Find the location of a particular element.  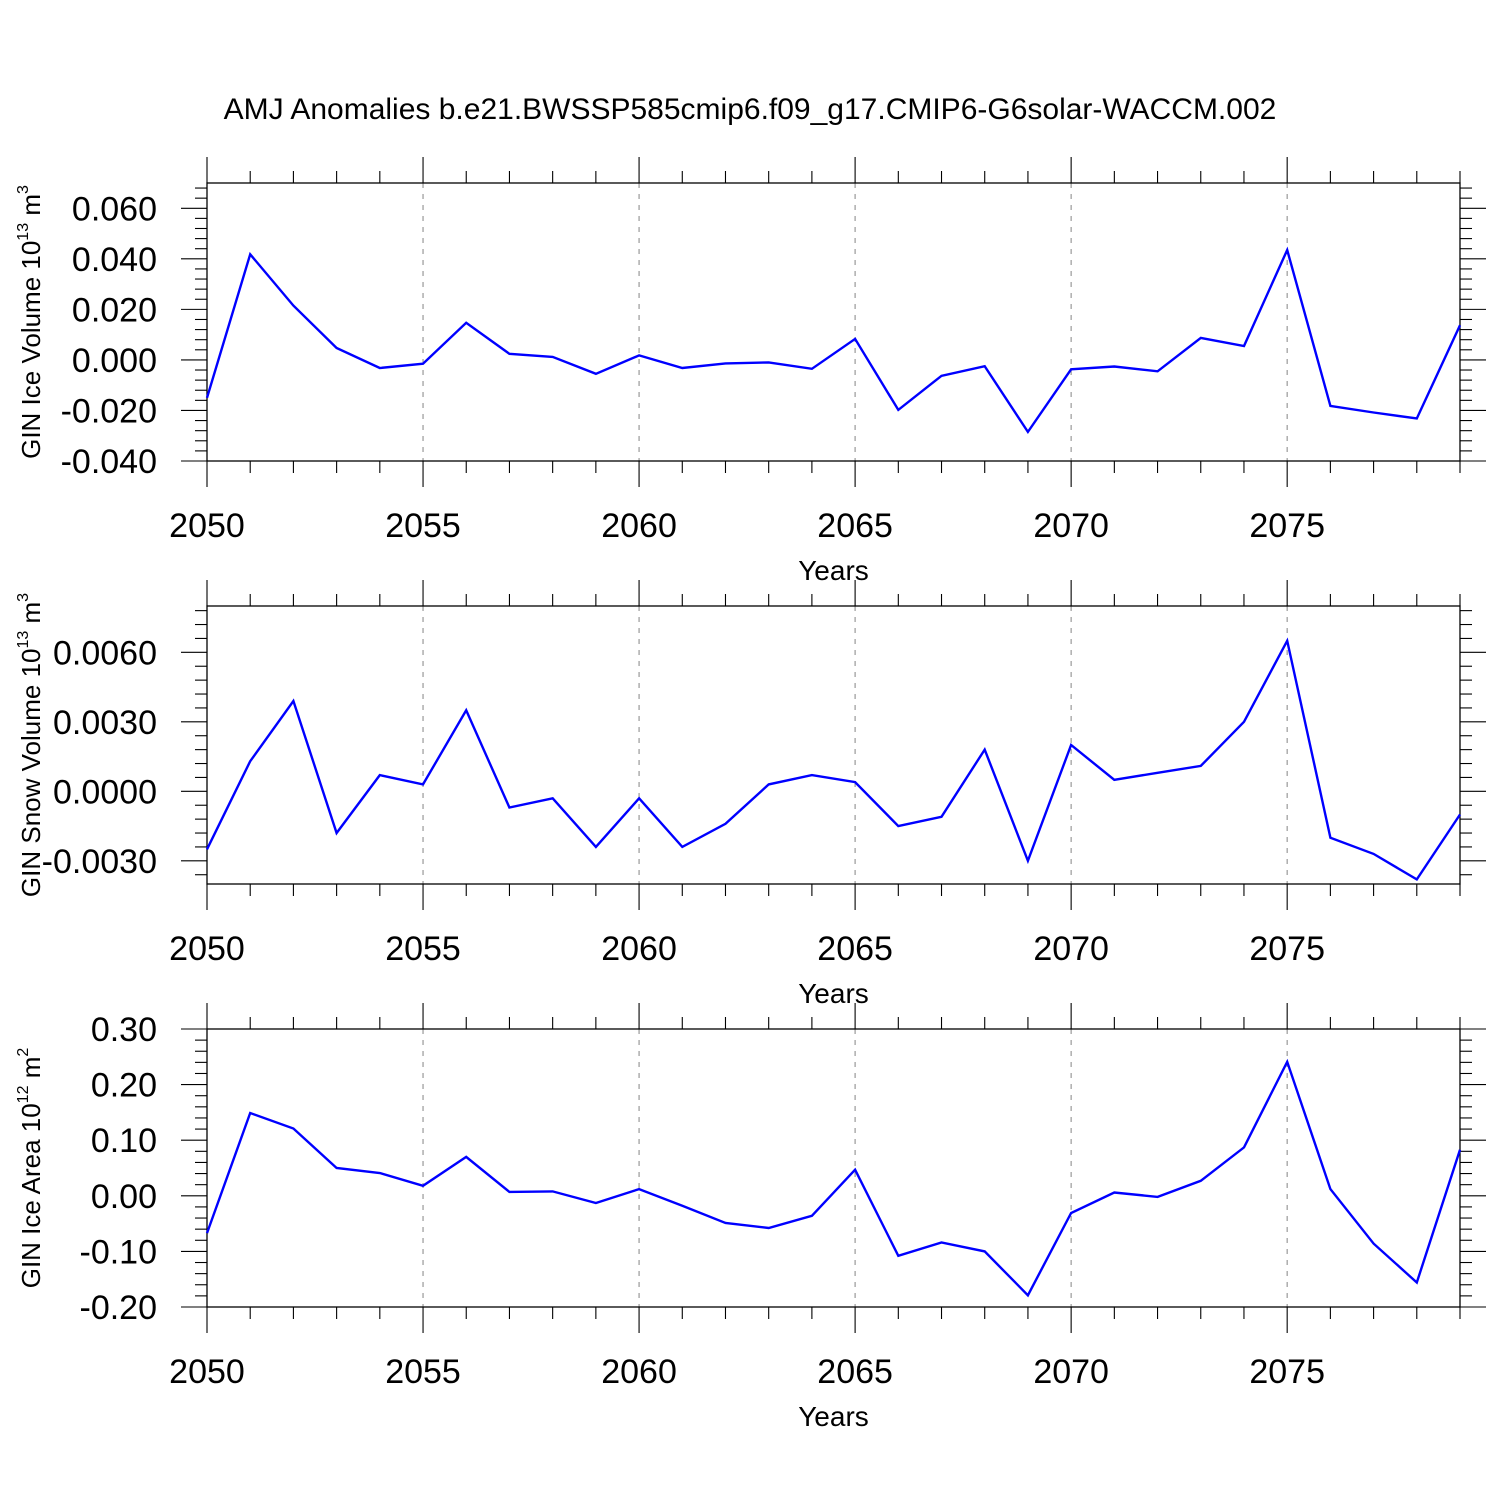

y-tick-label: 0.30 is located at coordinates (124, 1030).